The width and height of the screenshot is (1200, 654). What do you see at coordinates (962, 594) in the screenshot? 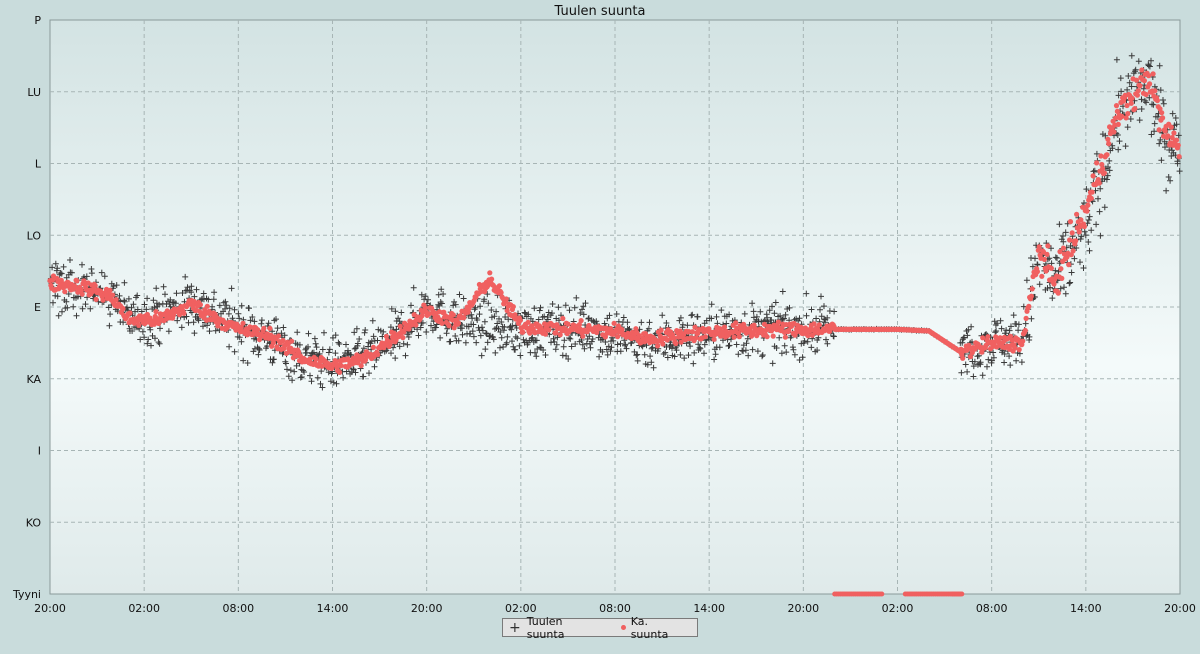
I see `data-point-calm` at bounding box center [962, 594].